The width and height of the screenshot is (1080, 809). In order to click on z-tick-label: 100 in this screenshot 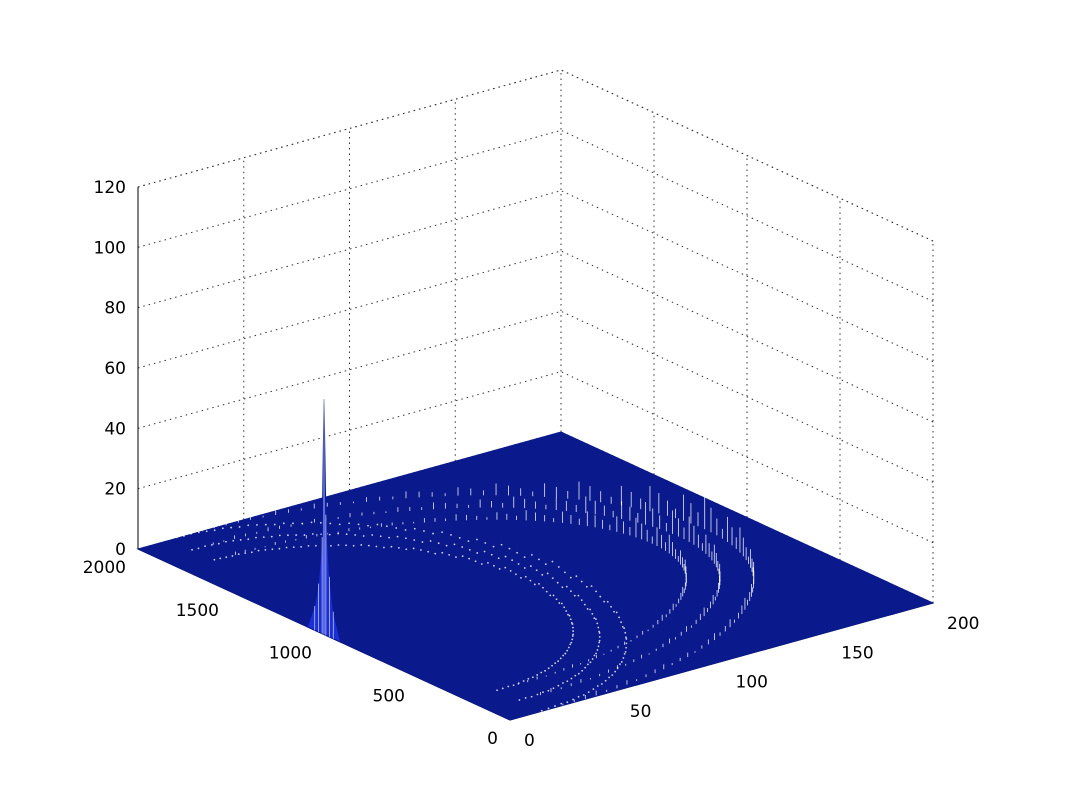, I will do `click(110, 248)`.